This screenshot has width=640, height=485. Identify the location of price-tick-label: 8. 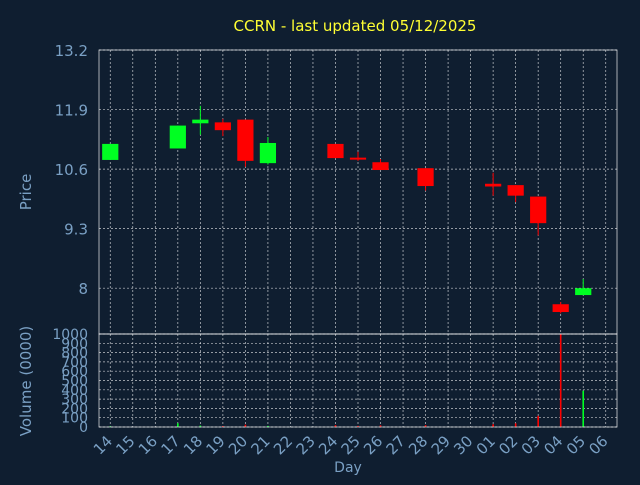
(83, 289).